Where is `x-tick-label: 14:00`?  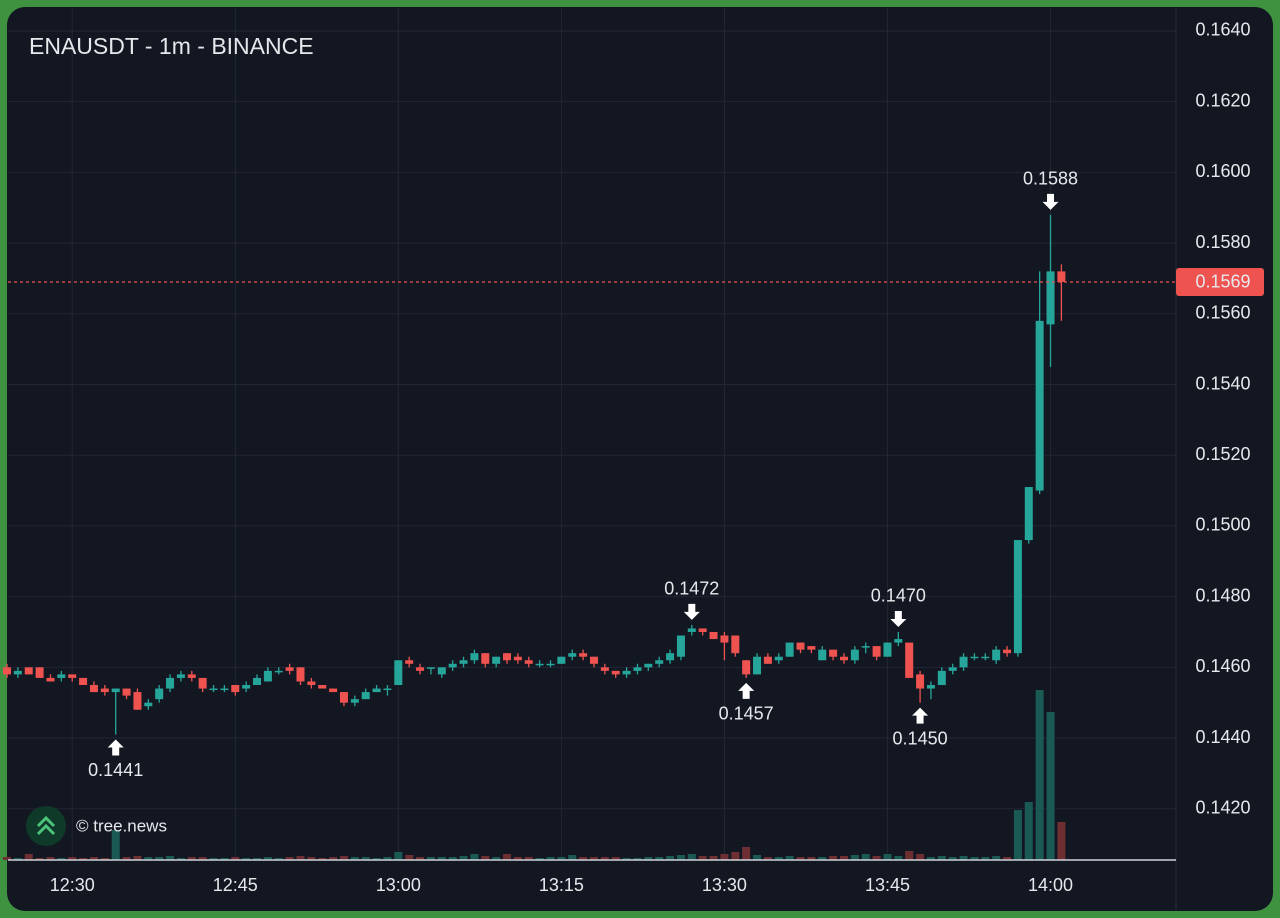
x-tick-label: 14:00 is located at coordinates (1050, 885).